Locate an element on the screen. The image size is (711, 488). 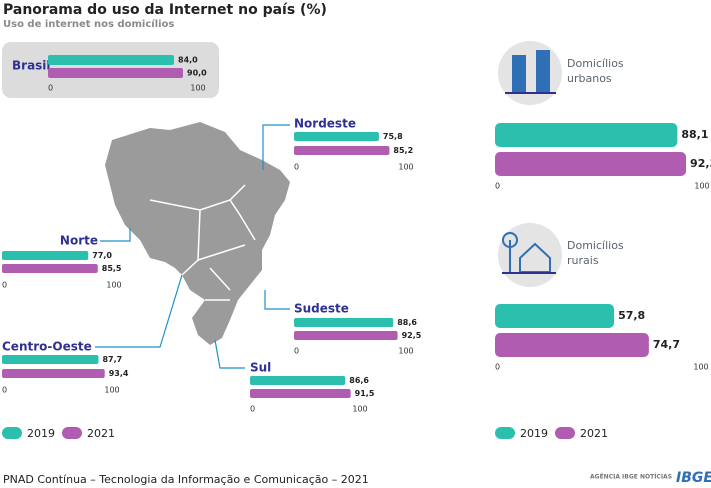
value-label: 87,7 is located at coordinates (112, 359).